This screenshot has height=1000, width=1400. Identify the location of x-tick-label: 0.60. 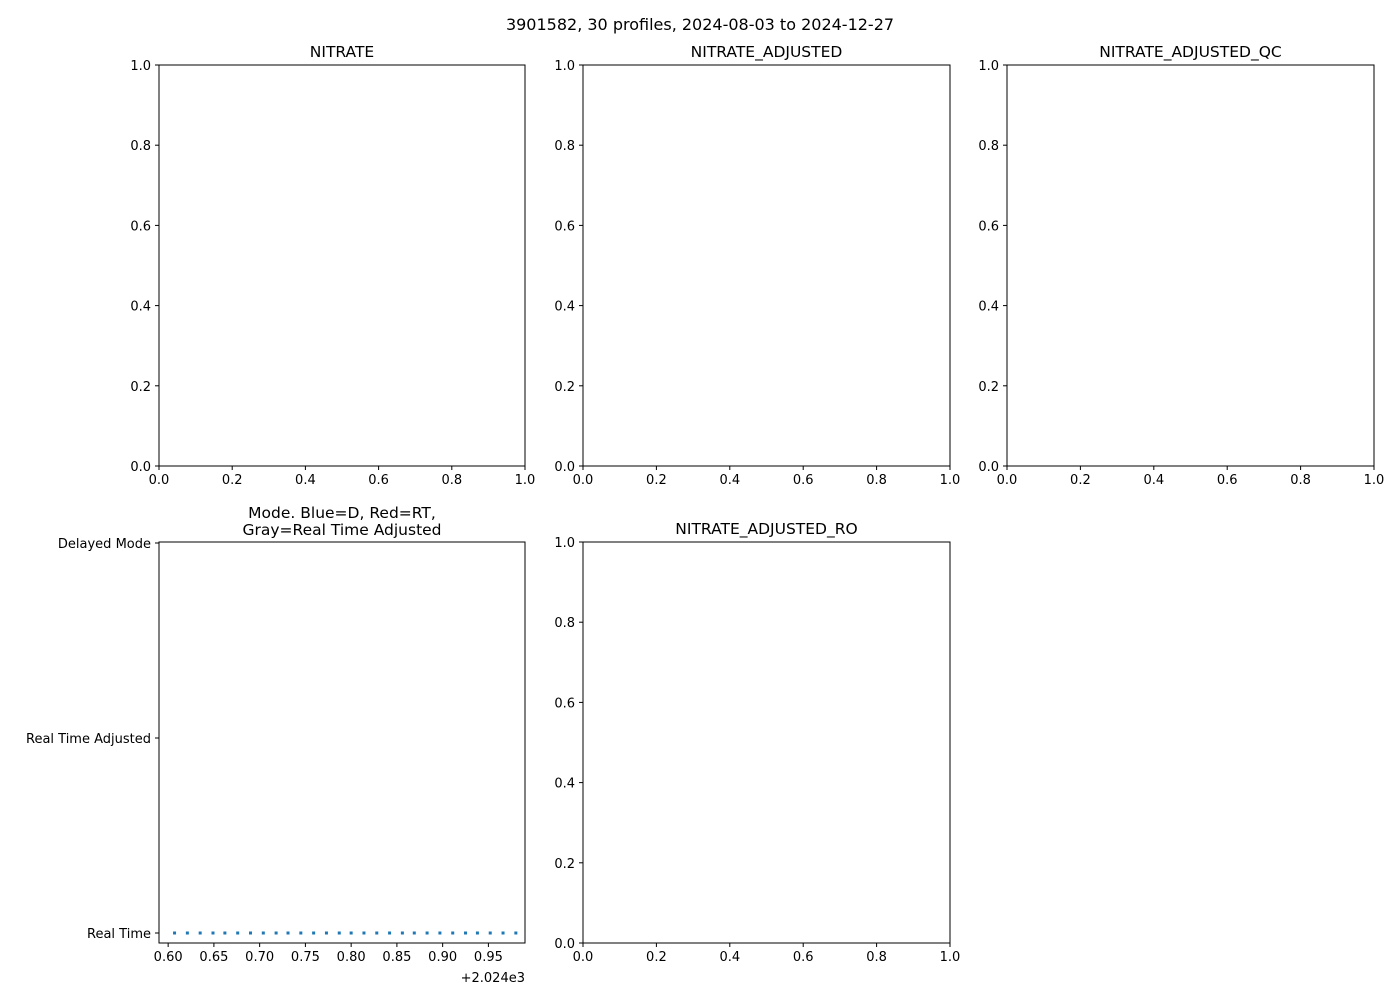
(168, 957).